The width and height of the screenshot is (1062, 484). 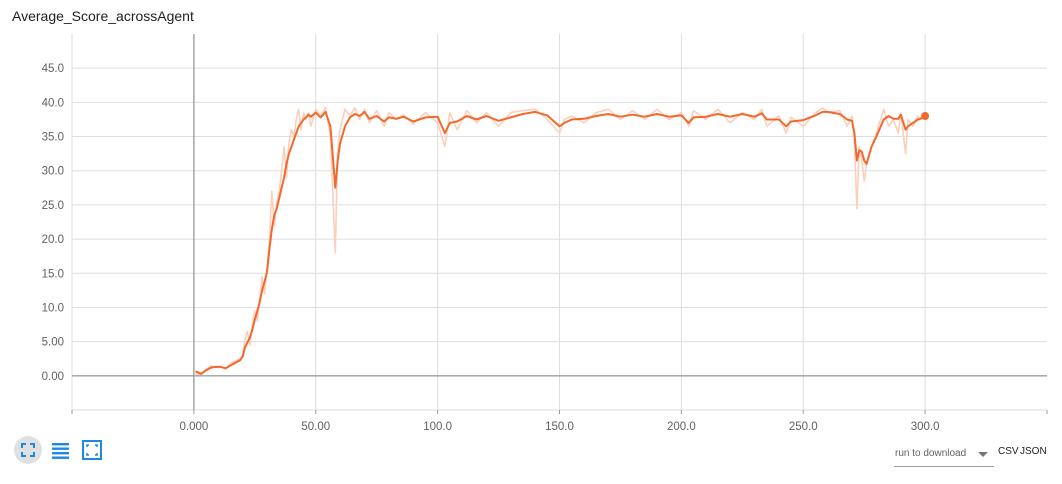 What do you see at coordinates (925, 425) in the screenshot?
I see `x-tick-label: 300.0` at bounding box center [925, 425].